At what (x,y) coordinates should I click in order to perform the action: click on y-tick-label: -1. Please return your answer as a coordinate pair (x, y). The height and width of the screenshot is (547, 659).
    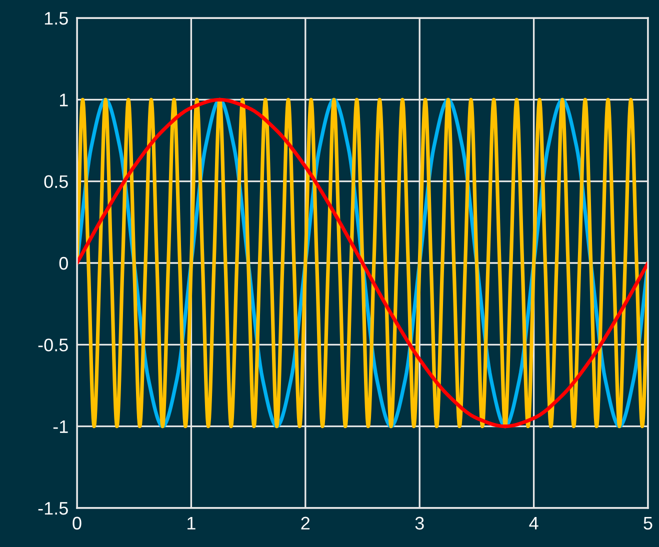
    Looking at the image, I should click on (60, 426).